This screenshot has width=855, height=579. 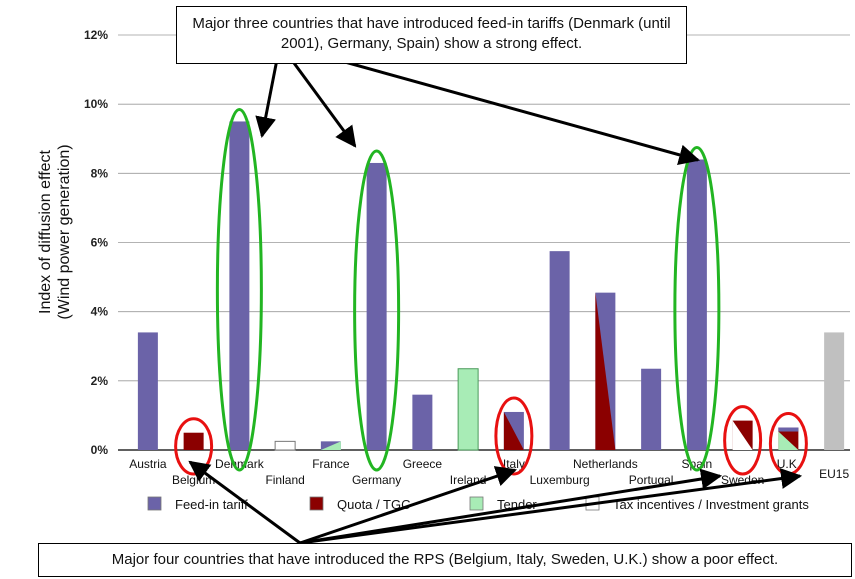 What do you see at coordinates (559, 350) in the screenshot?
I see `bar-luxemburg` at bounding box center [559, 350].